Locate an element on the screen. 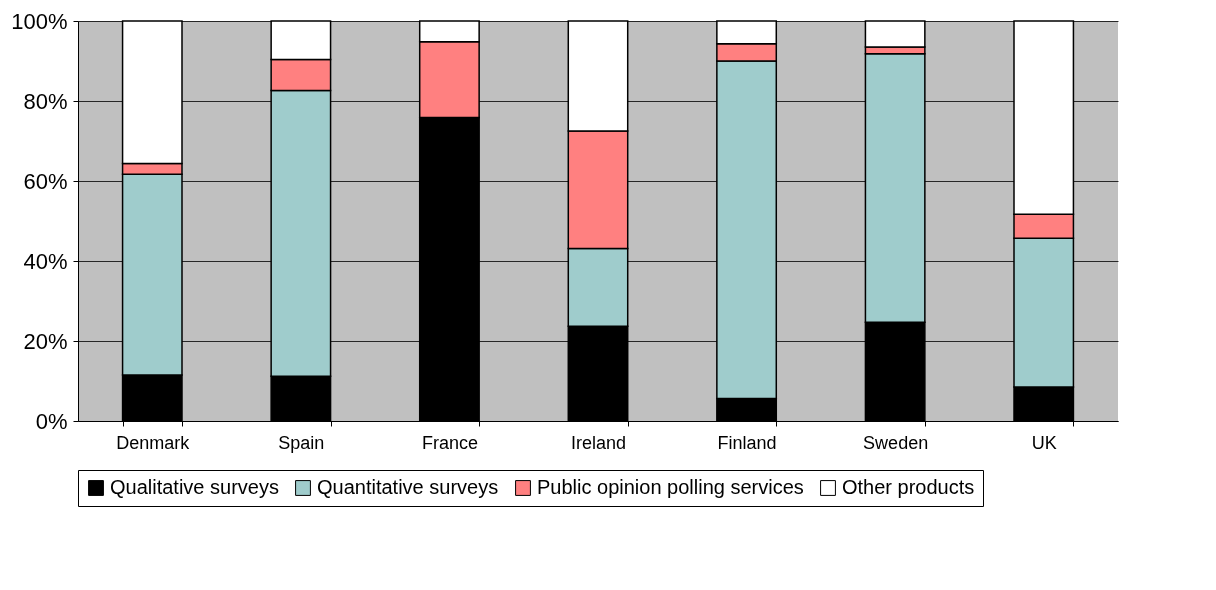 The width and height of the screenshot is (1216, 590). x-tick-label: Denmark is located at coordinates (153, 442).